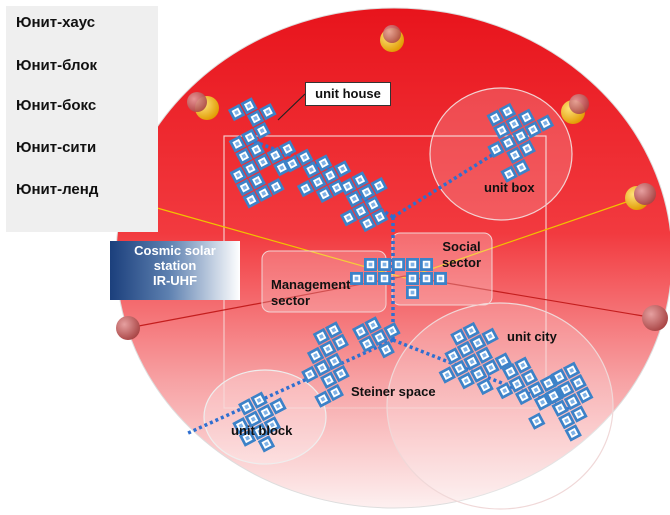  What do you see at coordinates (291, 107) in the screenshot?
I see `unit-house-leader` at bounding box center [291, 107].